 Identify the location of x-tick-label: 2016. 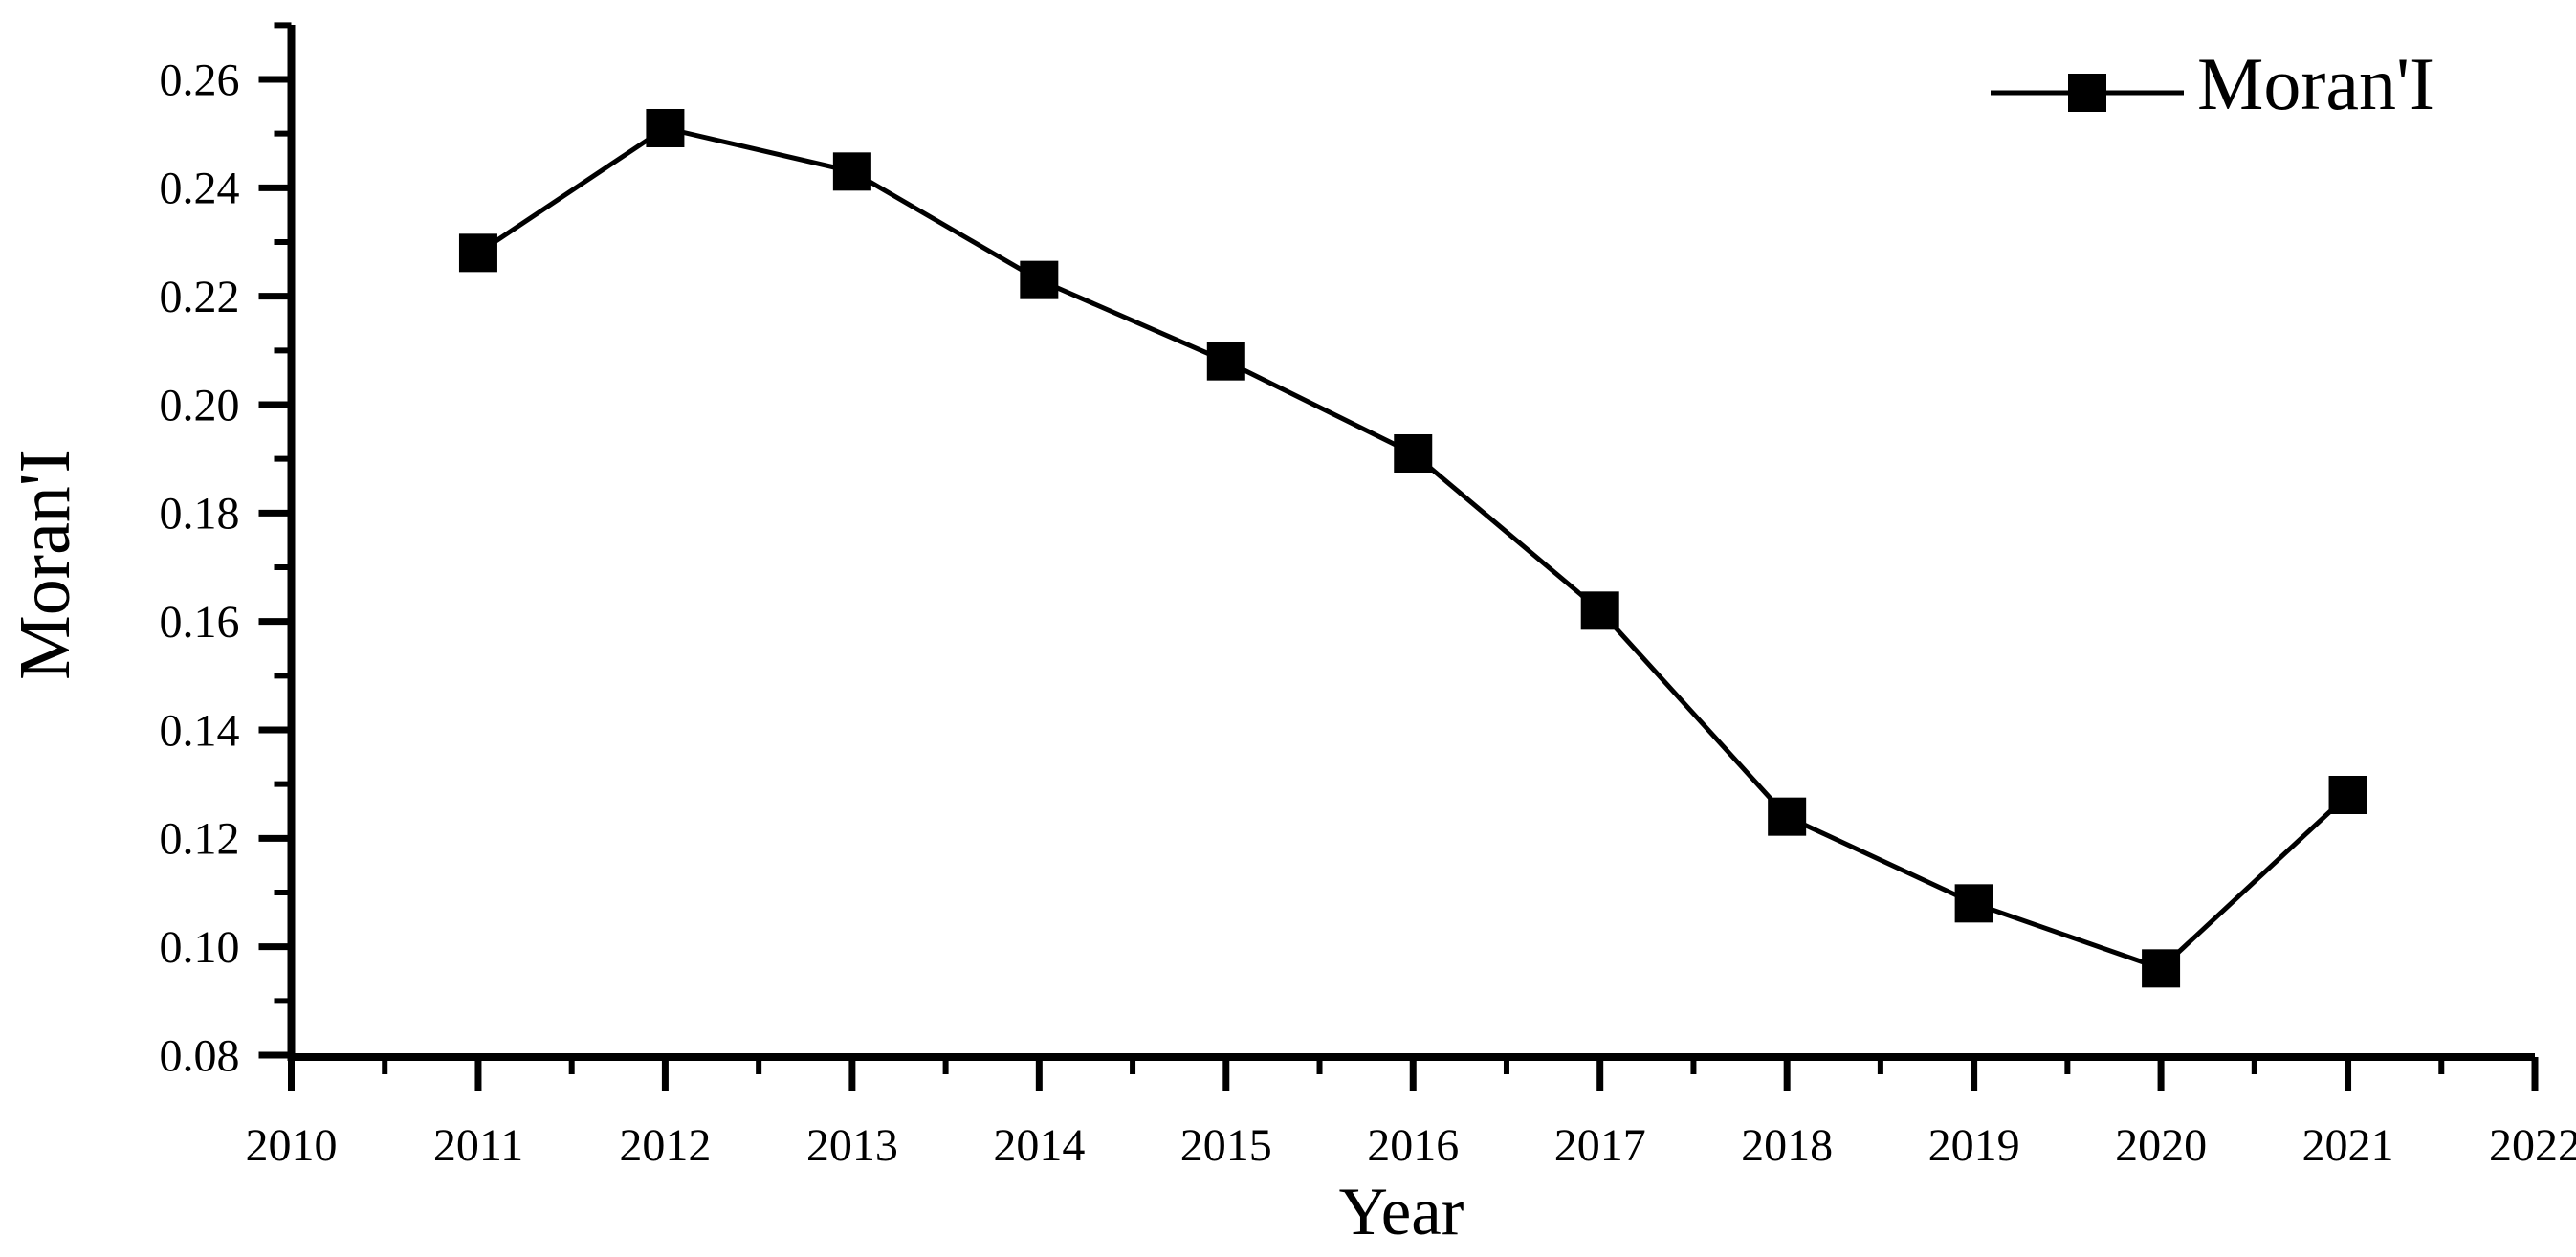
(1413, 1145).